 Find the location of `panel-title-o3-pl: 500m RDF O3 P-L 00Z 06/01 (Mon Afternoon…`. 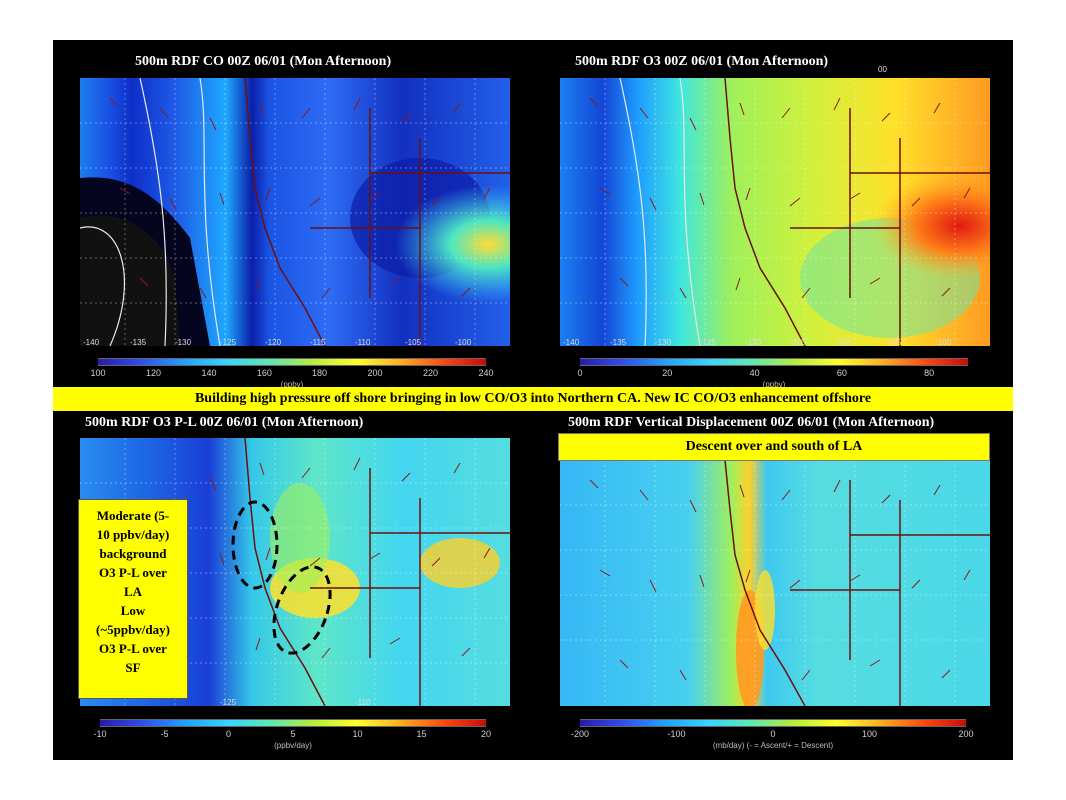

panel-title-o3-pl: 500m RDF O3 P-L 00Z 06/01 (Mon Afternoon… is located at coordinates (224, 422).